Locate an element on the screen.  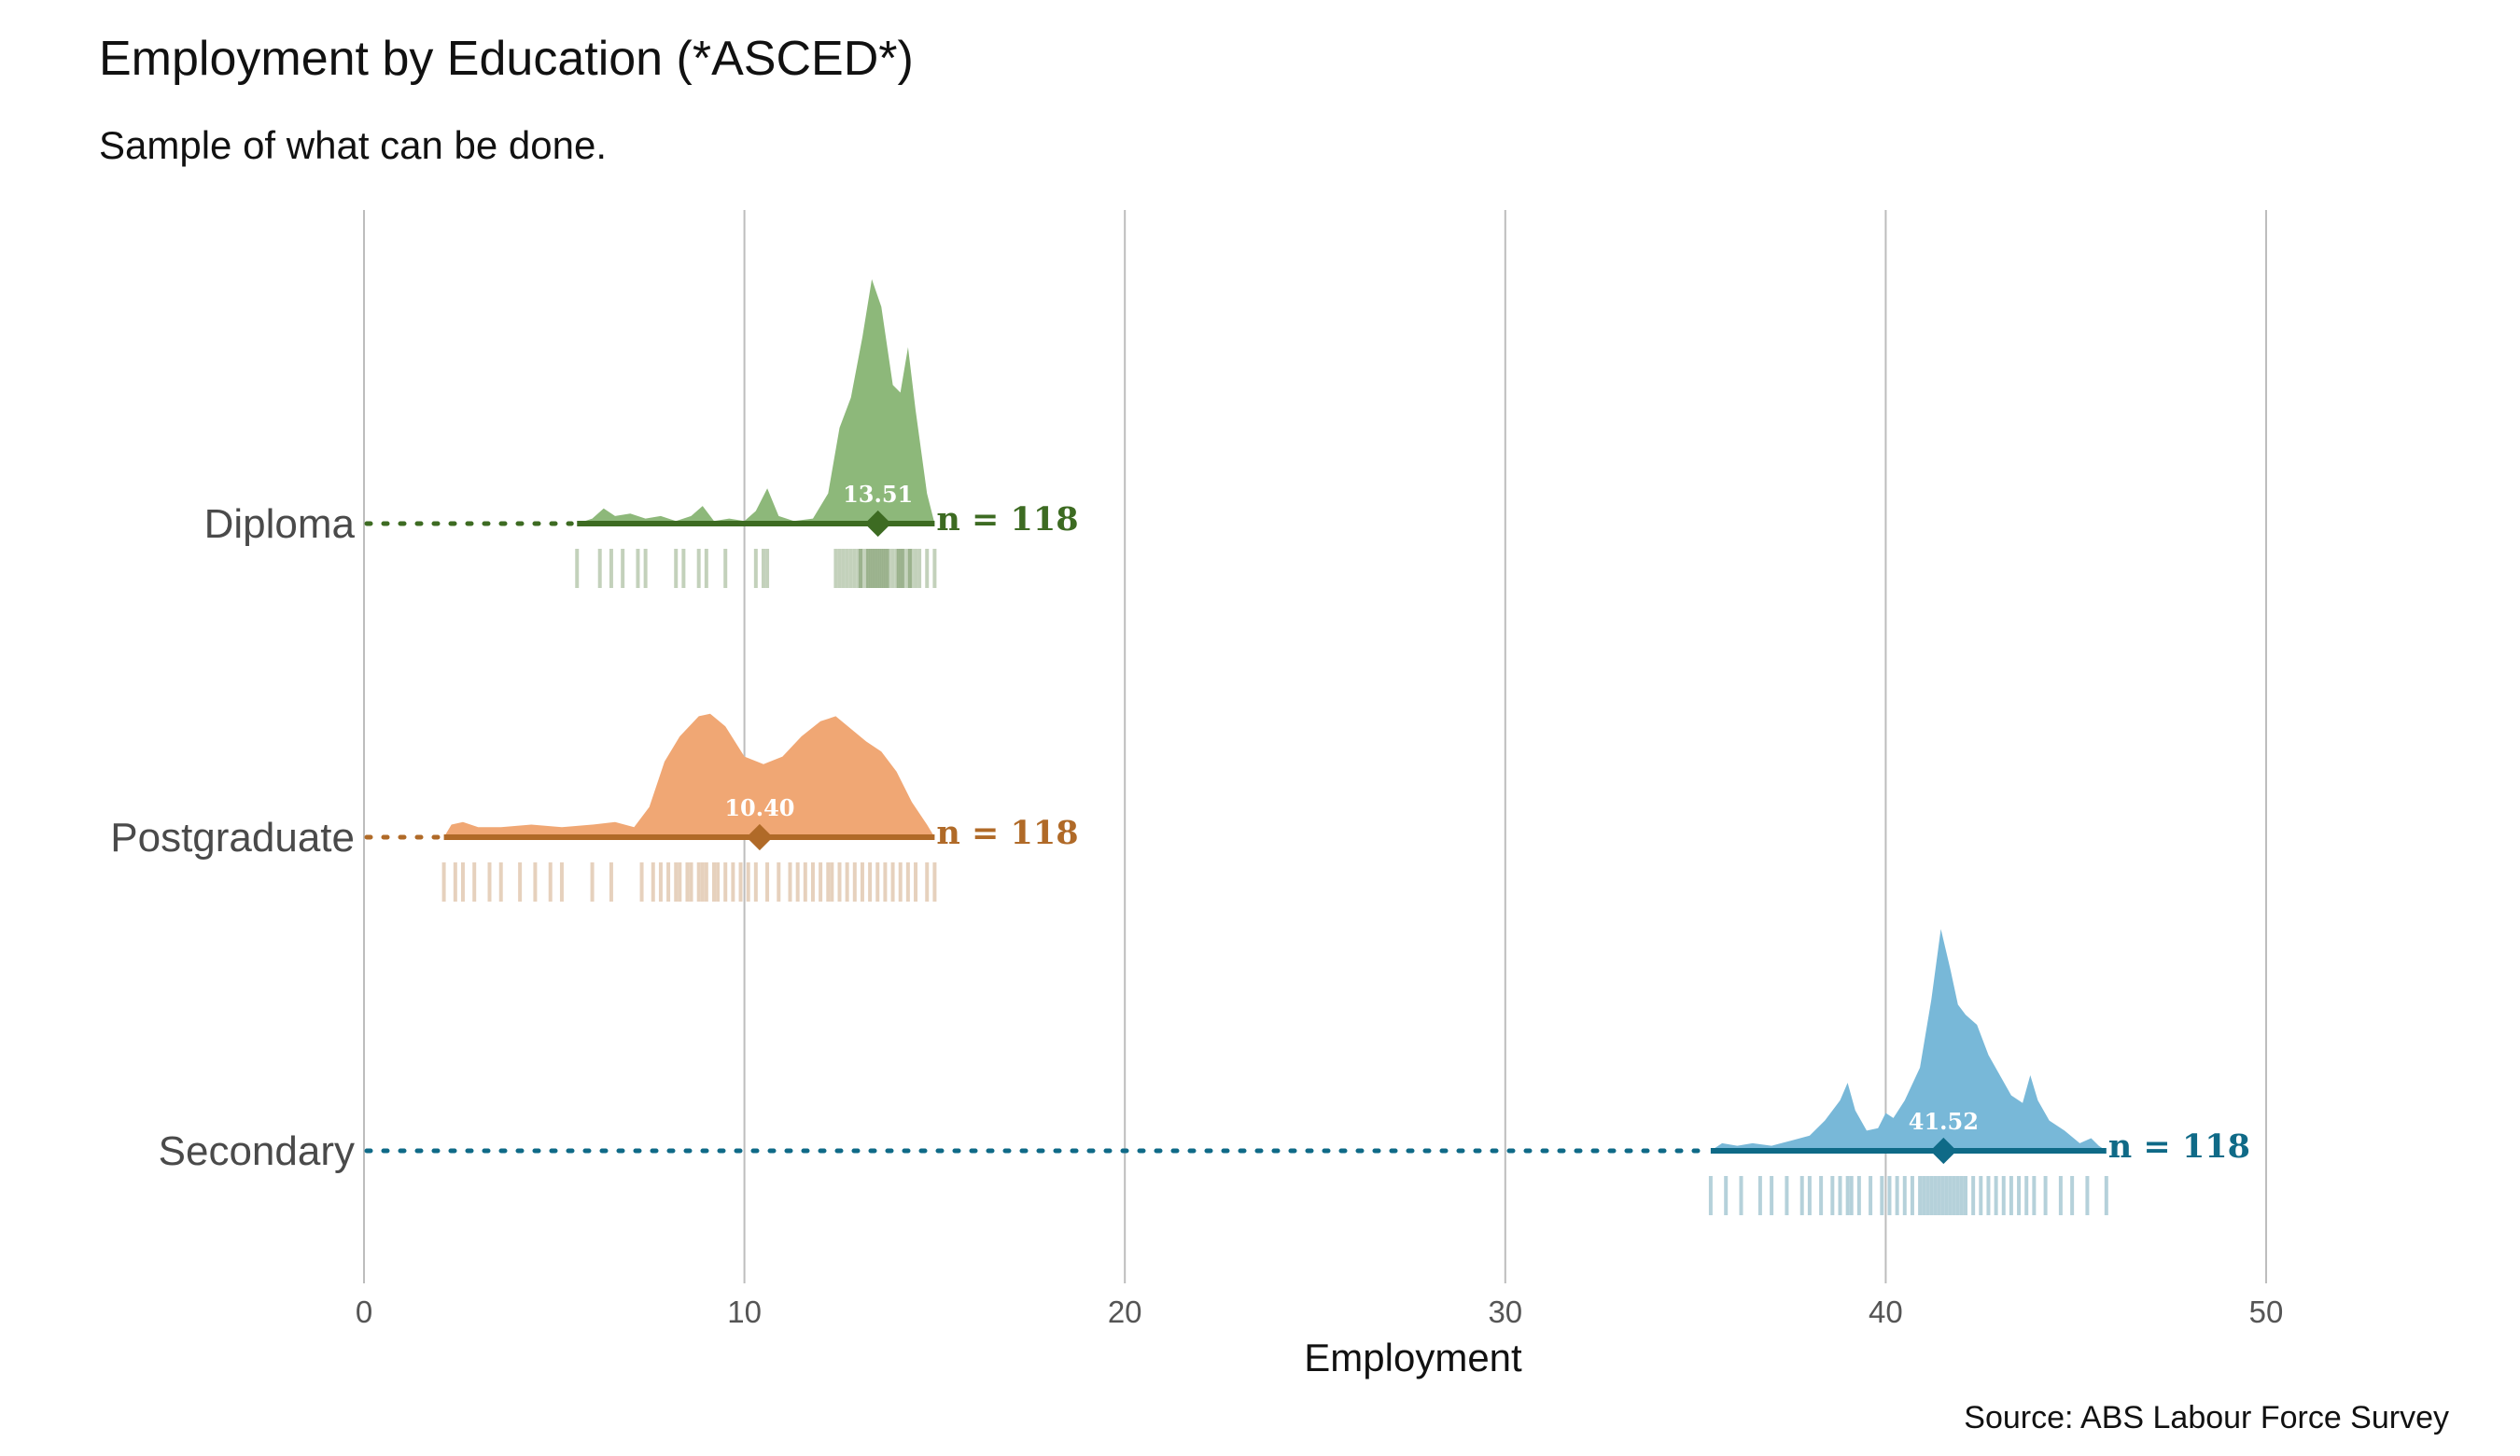
x-axis-ticks: 0 10 20 30 40 50 is located at coordinates (1320, 1312).